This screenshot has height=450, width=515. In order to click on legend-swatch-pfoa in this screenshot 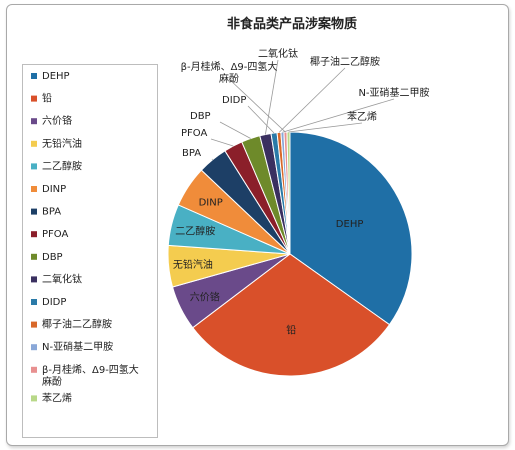, I will do `click(34, 234)`.